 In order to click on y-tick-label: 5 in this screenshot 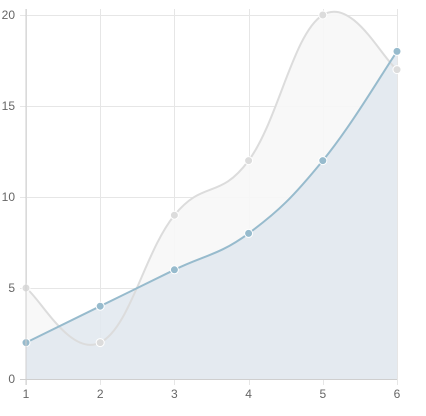, I will do `click(11, 288)`.